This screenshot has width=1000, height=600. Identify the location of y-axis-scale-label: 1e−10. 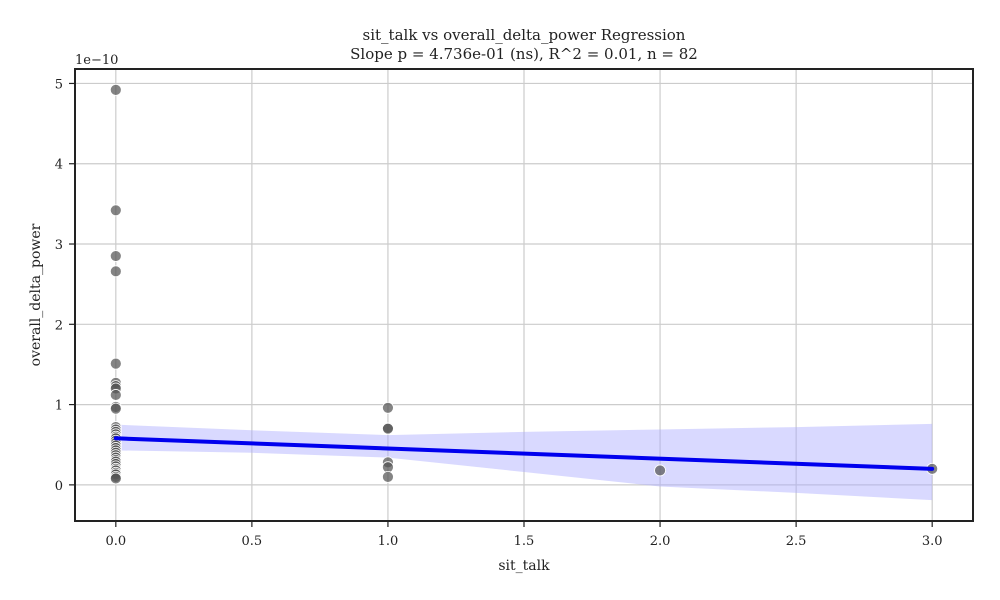
(96, 60).